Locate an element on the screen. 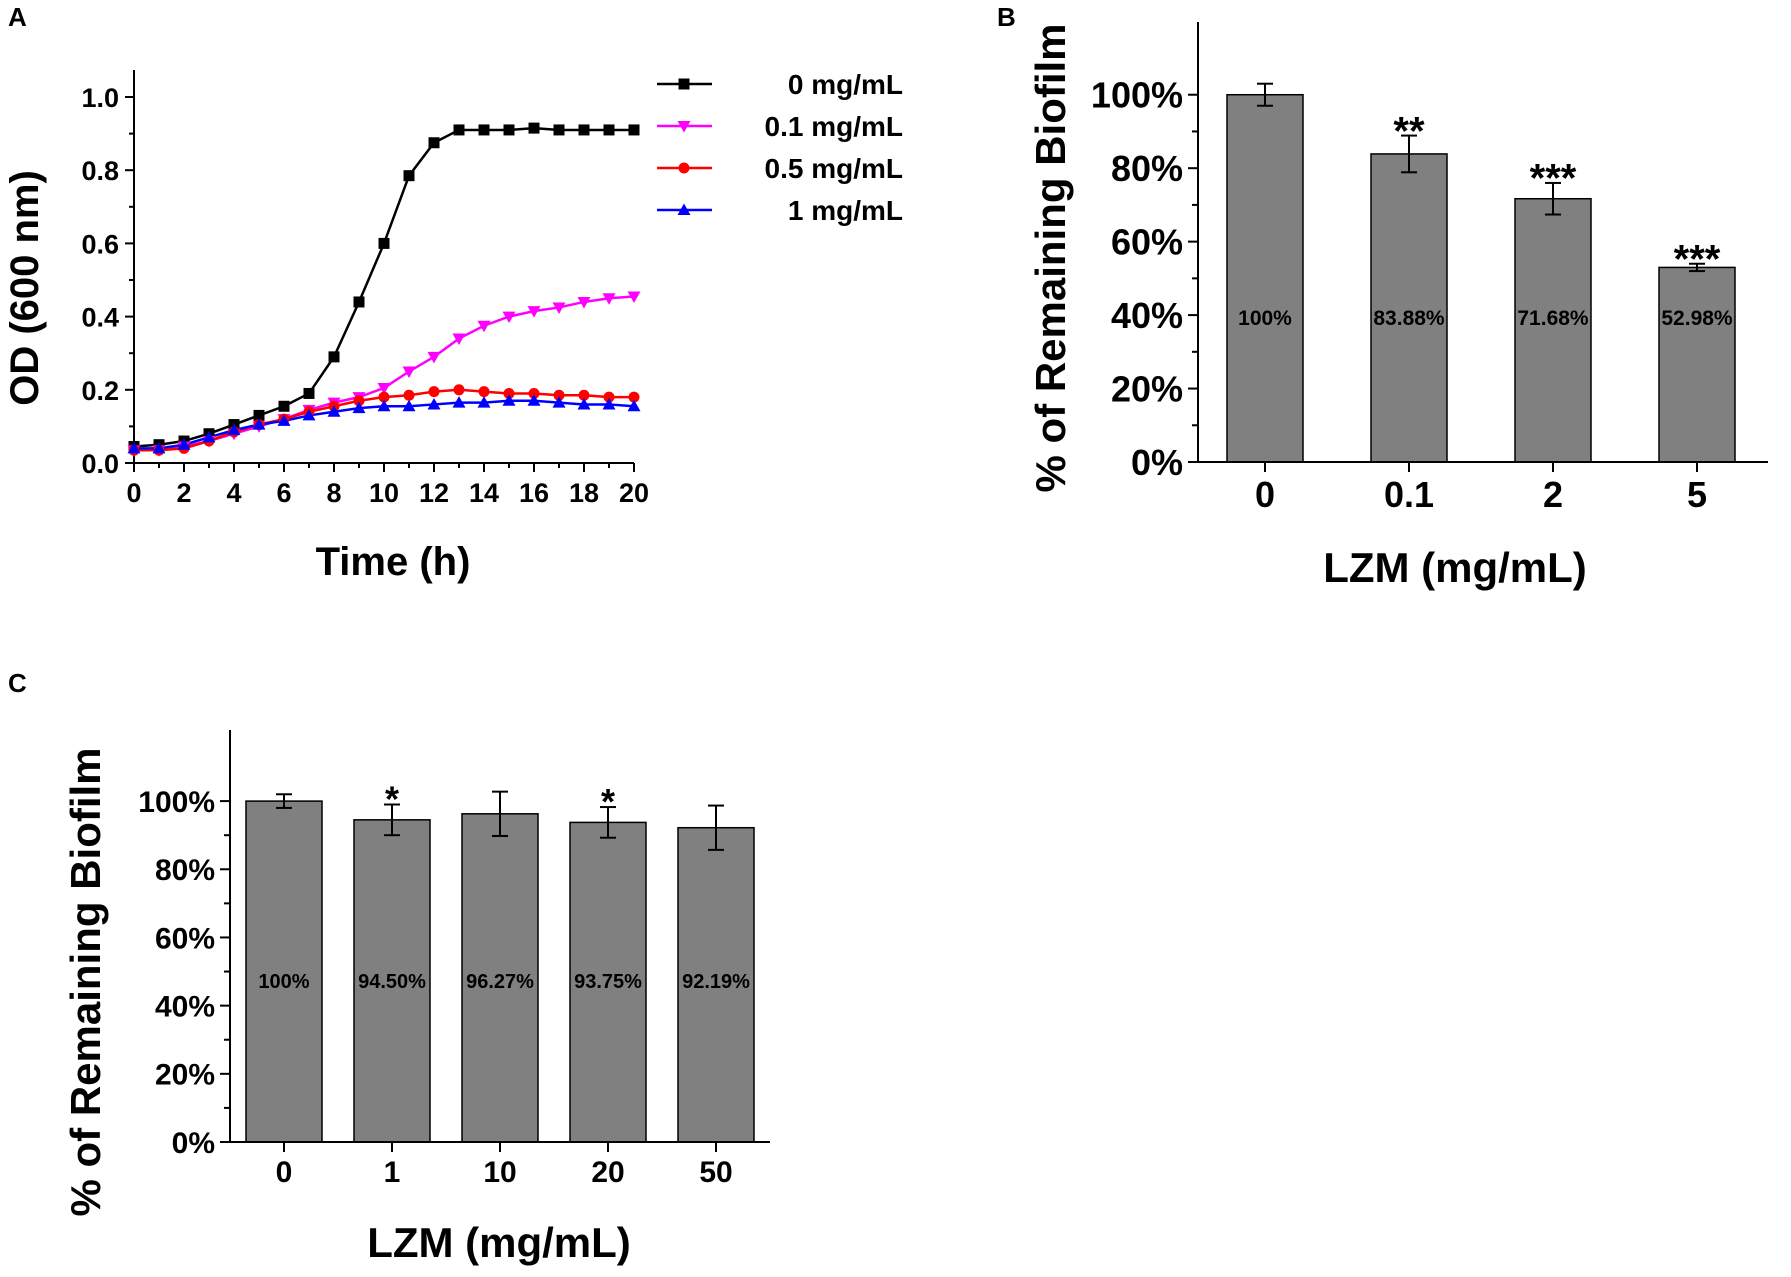 This screenshot has width=1791, height=1277. panel-c-label: C is located at coordinates (17, 683).